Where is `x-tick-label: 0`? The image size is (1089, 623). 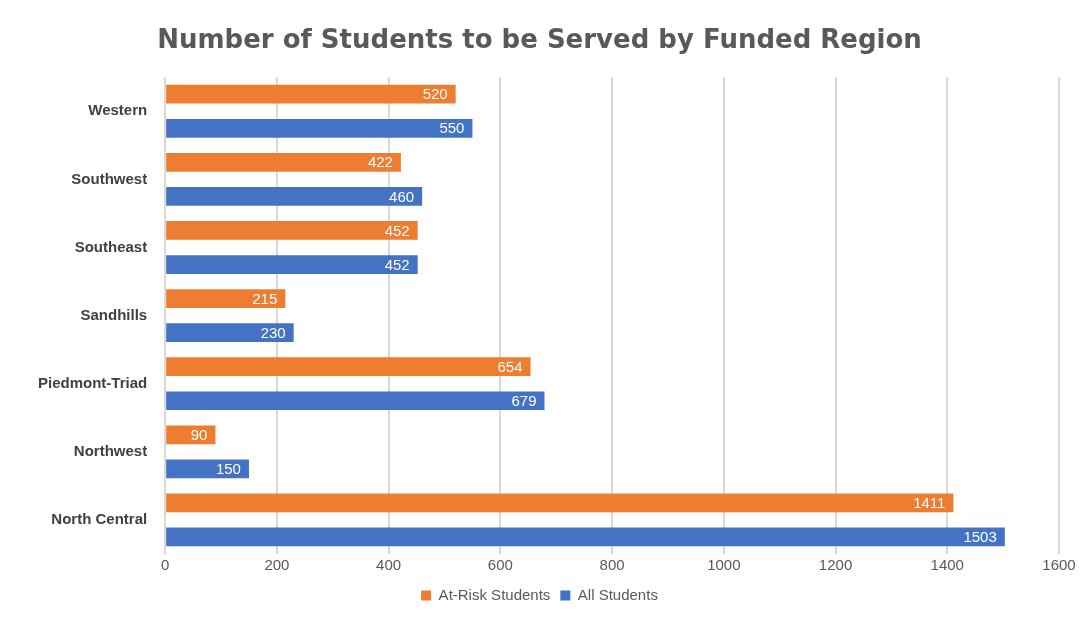 x-tick-label: 0 is located at coordinates (165, 565).